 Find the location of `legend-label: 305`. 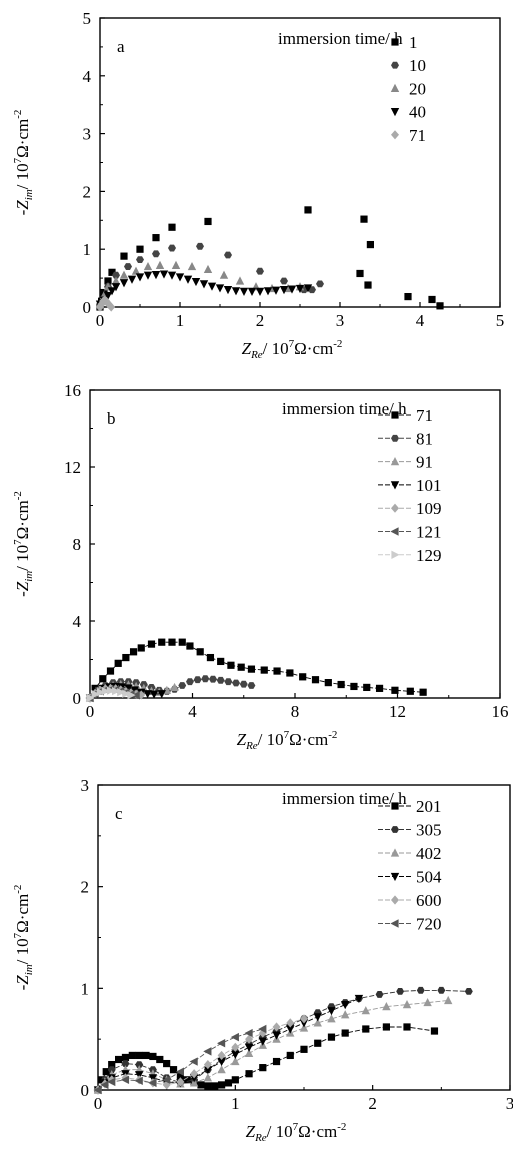

legend-label: 305 is located at coordinates (429, 830).